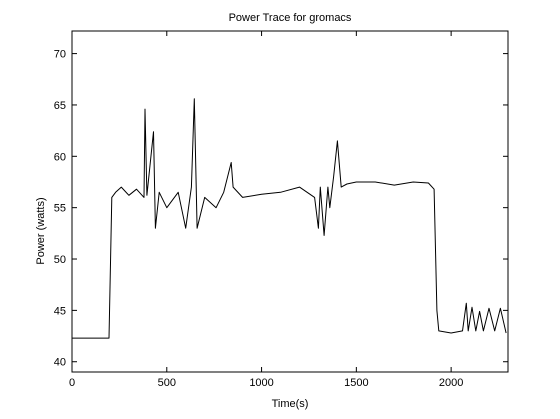 This screenshot has width=560, height=419. I want to click on y-axis-label: Power (watts), so click(41, 230).